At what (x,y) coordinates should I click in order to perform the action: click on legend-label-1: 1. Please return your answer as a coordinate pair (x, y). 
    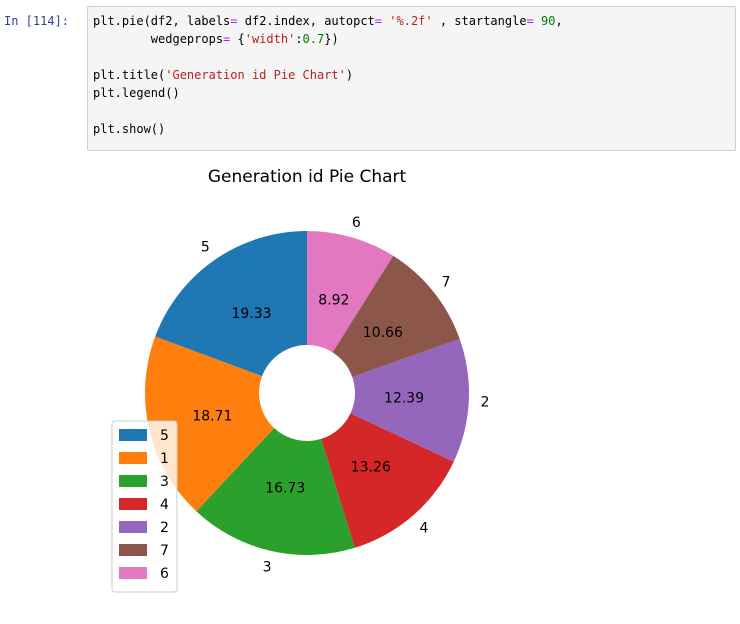
    Looking at the image, I should click on (164, 459).